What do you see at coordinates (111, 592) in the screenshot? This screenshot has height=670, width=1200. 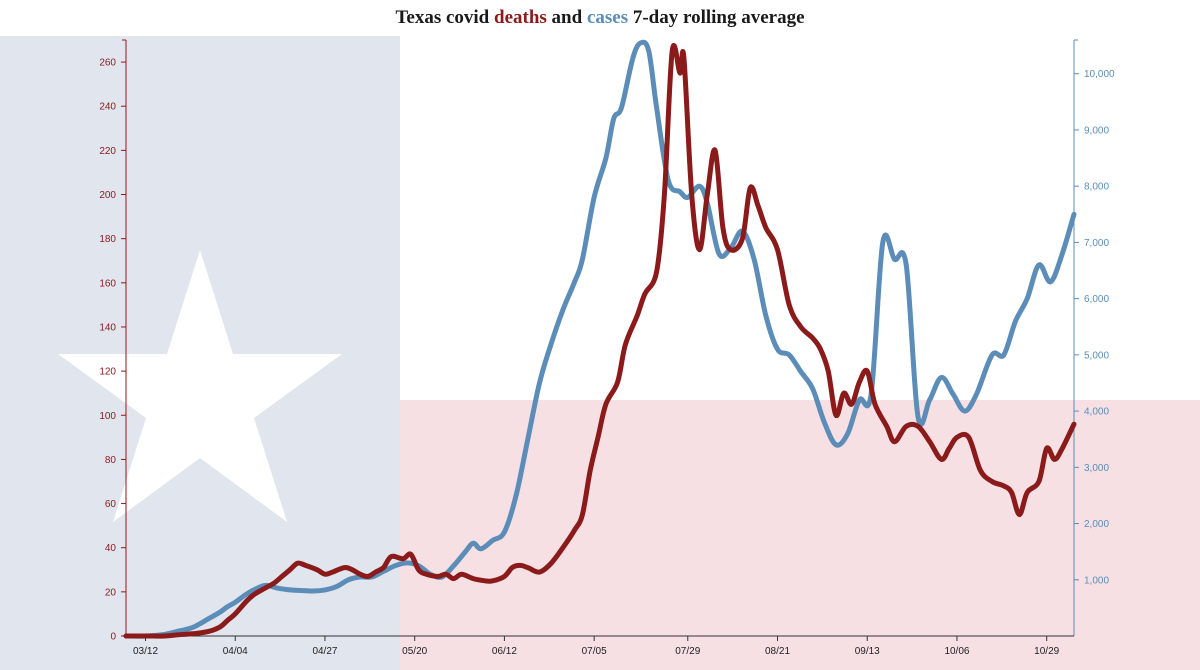 I see `left-axis-tick-label: 20` at bounding box center [111, 592].